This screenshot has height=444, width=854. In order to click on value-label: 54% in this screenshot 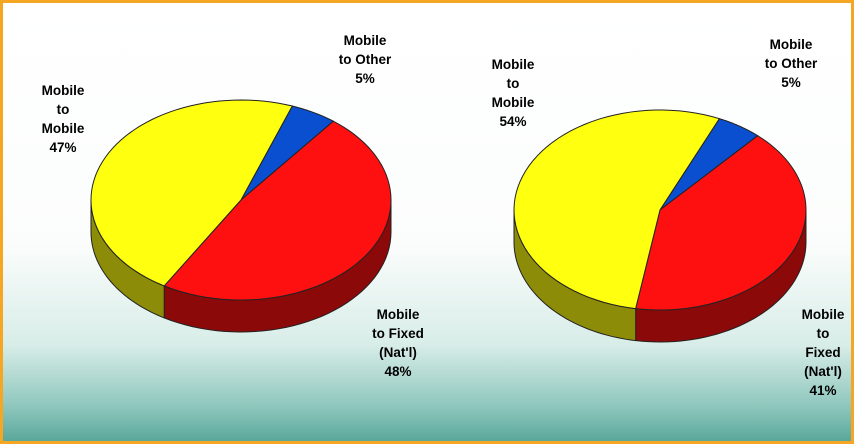, I will do `click(513, 121)`.